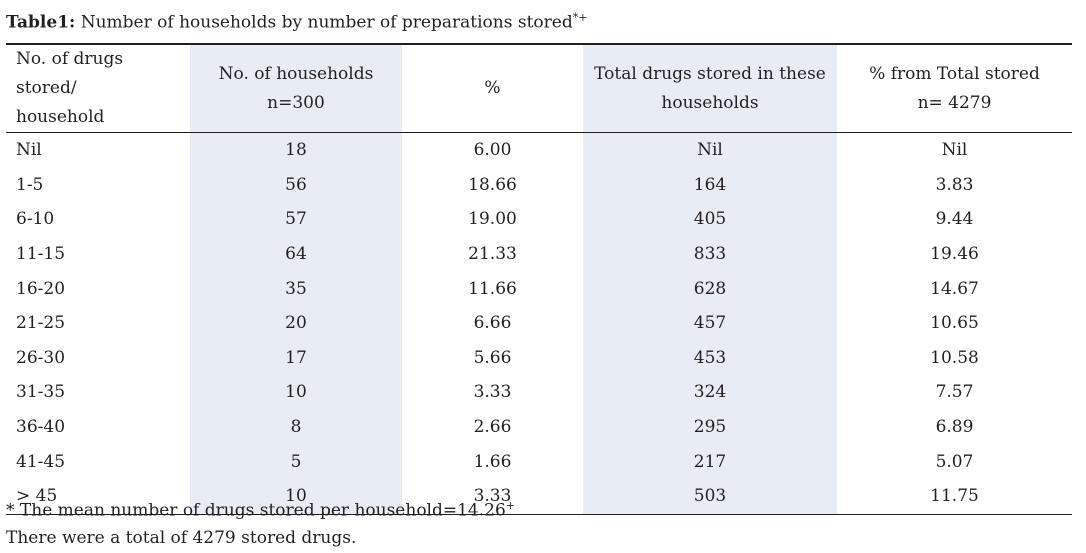 The image size is (1086, 553). What do you see at coordinates (710, 323) in the screenshot?
I see `cell-total-drugs: 457` at bounding box center [710, 323].